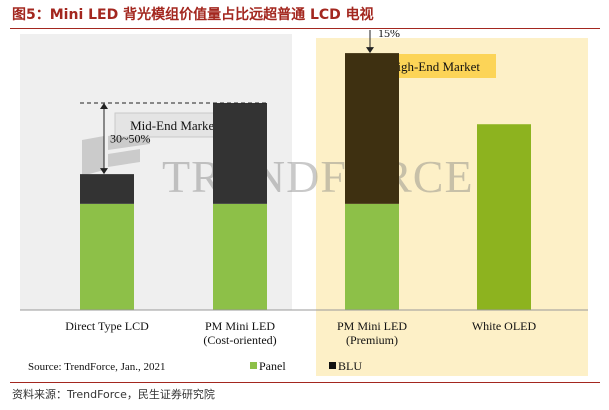 The height and width of the screenshot is (410, 609). What do you see at coordinates (370, 50) in the screenshot?
I see `annotation-2-arrowhead-down` at bounding box center [370, 50].